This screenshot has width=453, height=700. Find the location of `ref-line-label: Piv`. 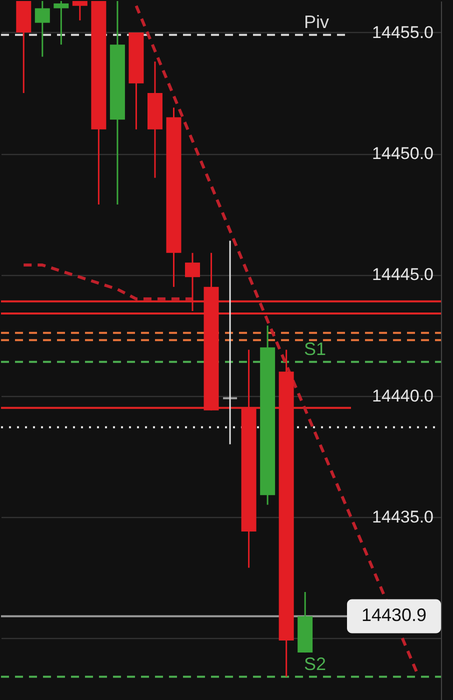

ref-line-label: Piv is located at coordinates (317, 22).